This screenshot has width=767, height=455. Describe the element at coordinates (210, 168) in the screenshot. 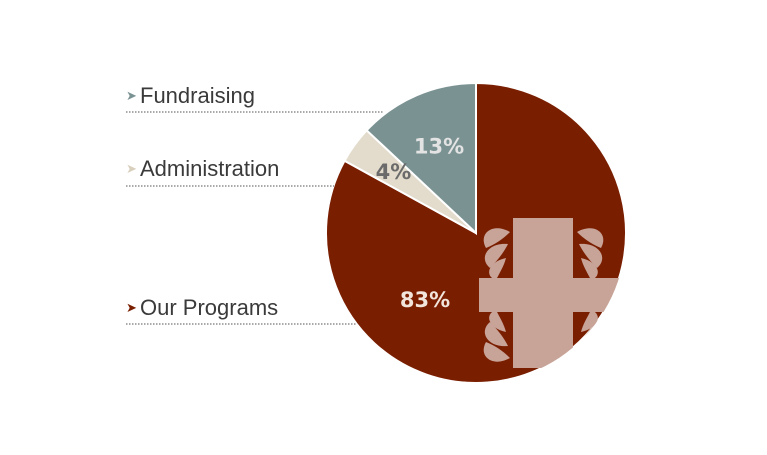

I see `legend-label: Administration` at that location.